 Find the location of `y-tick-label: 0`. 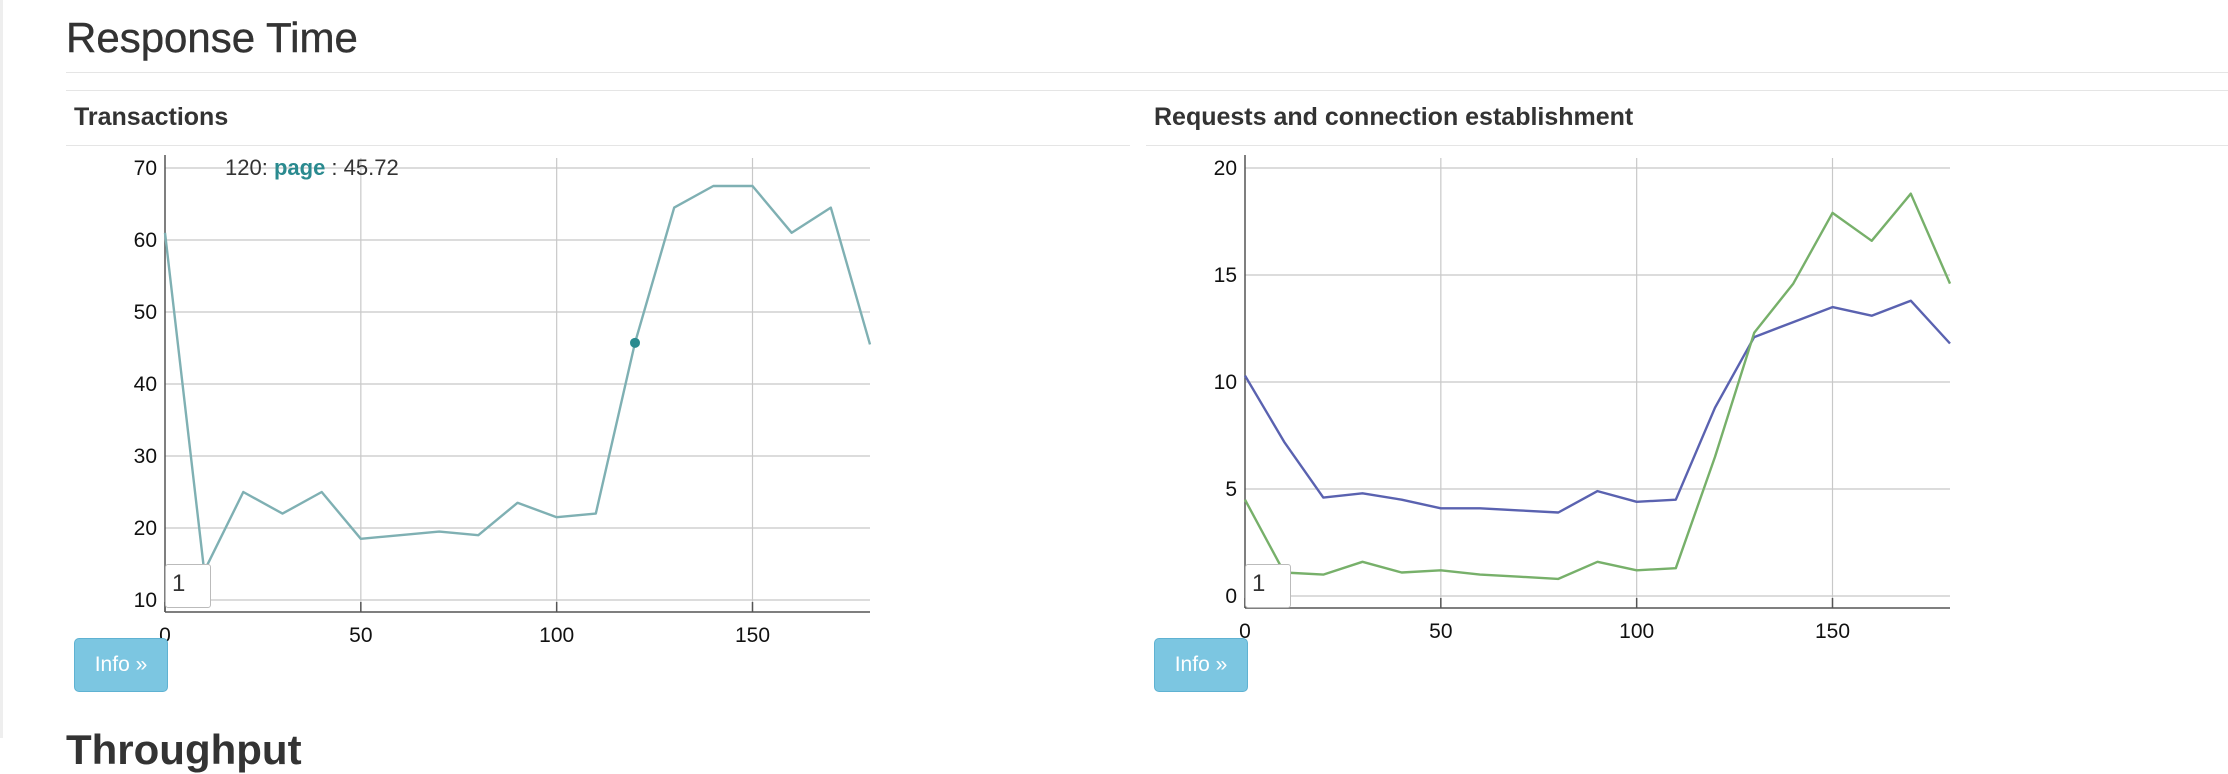

y-tick-label: 0 is located at coordinates (1231, 596).